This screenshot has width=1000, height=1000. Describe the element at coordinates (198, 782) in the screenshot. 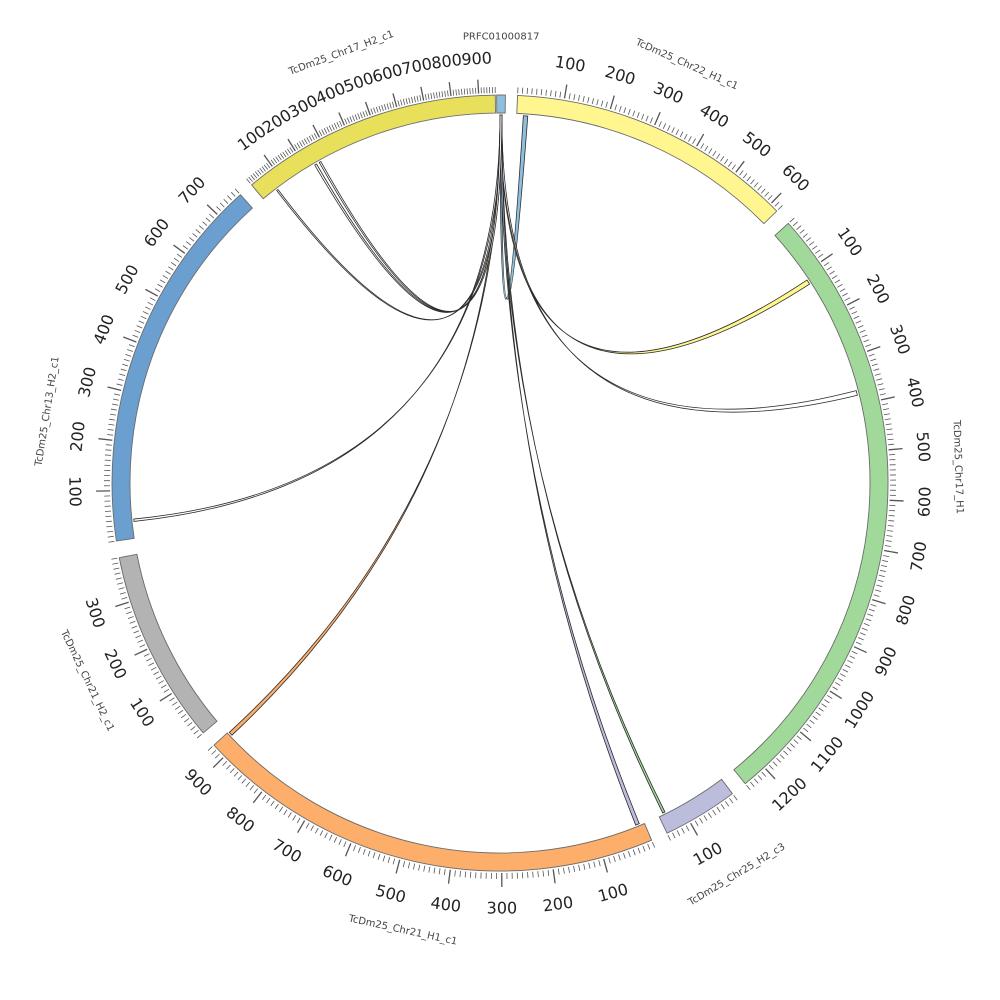

I see `tick-label: 900` at that location.